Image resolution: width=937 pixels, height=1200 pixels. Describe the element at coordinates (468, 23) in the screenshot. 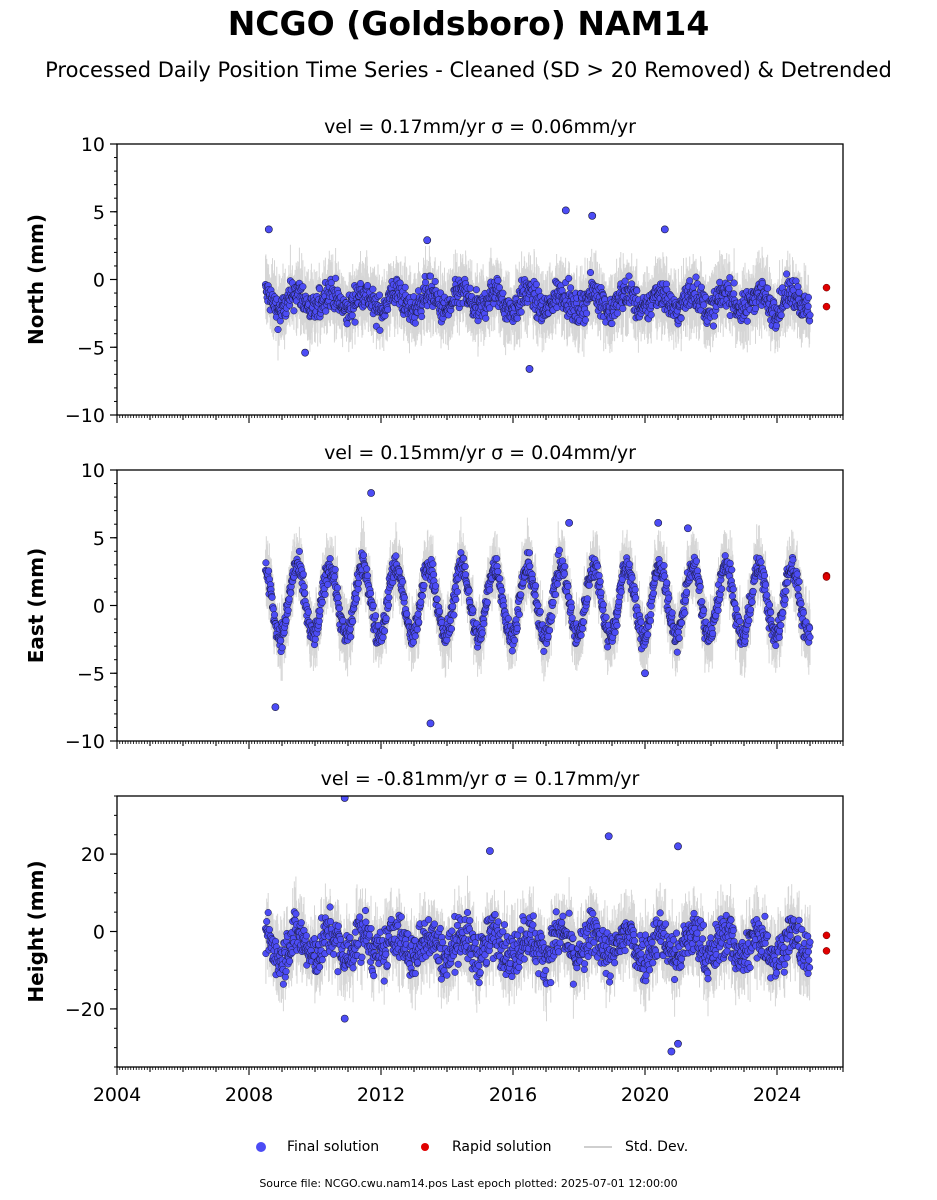

I see `page-title: NCGO (Goldsboro) NAM14` at that location.